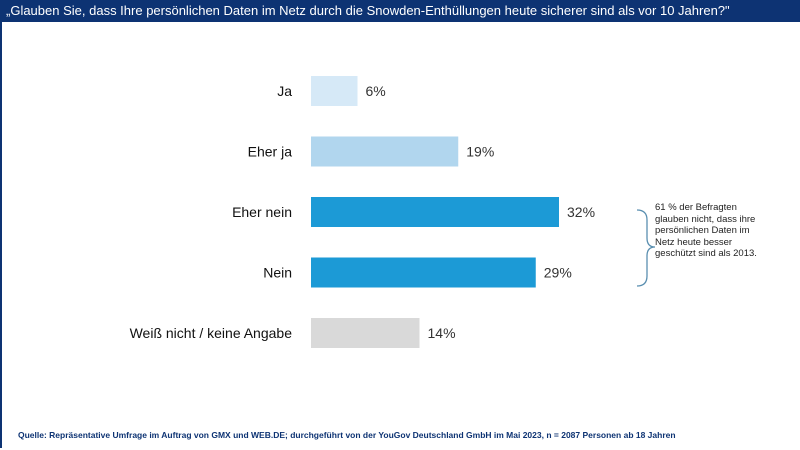  Describe the element at coordinates (646, 248) in the screenshot. I see `curly-bracket` at that location.